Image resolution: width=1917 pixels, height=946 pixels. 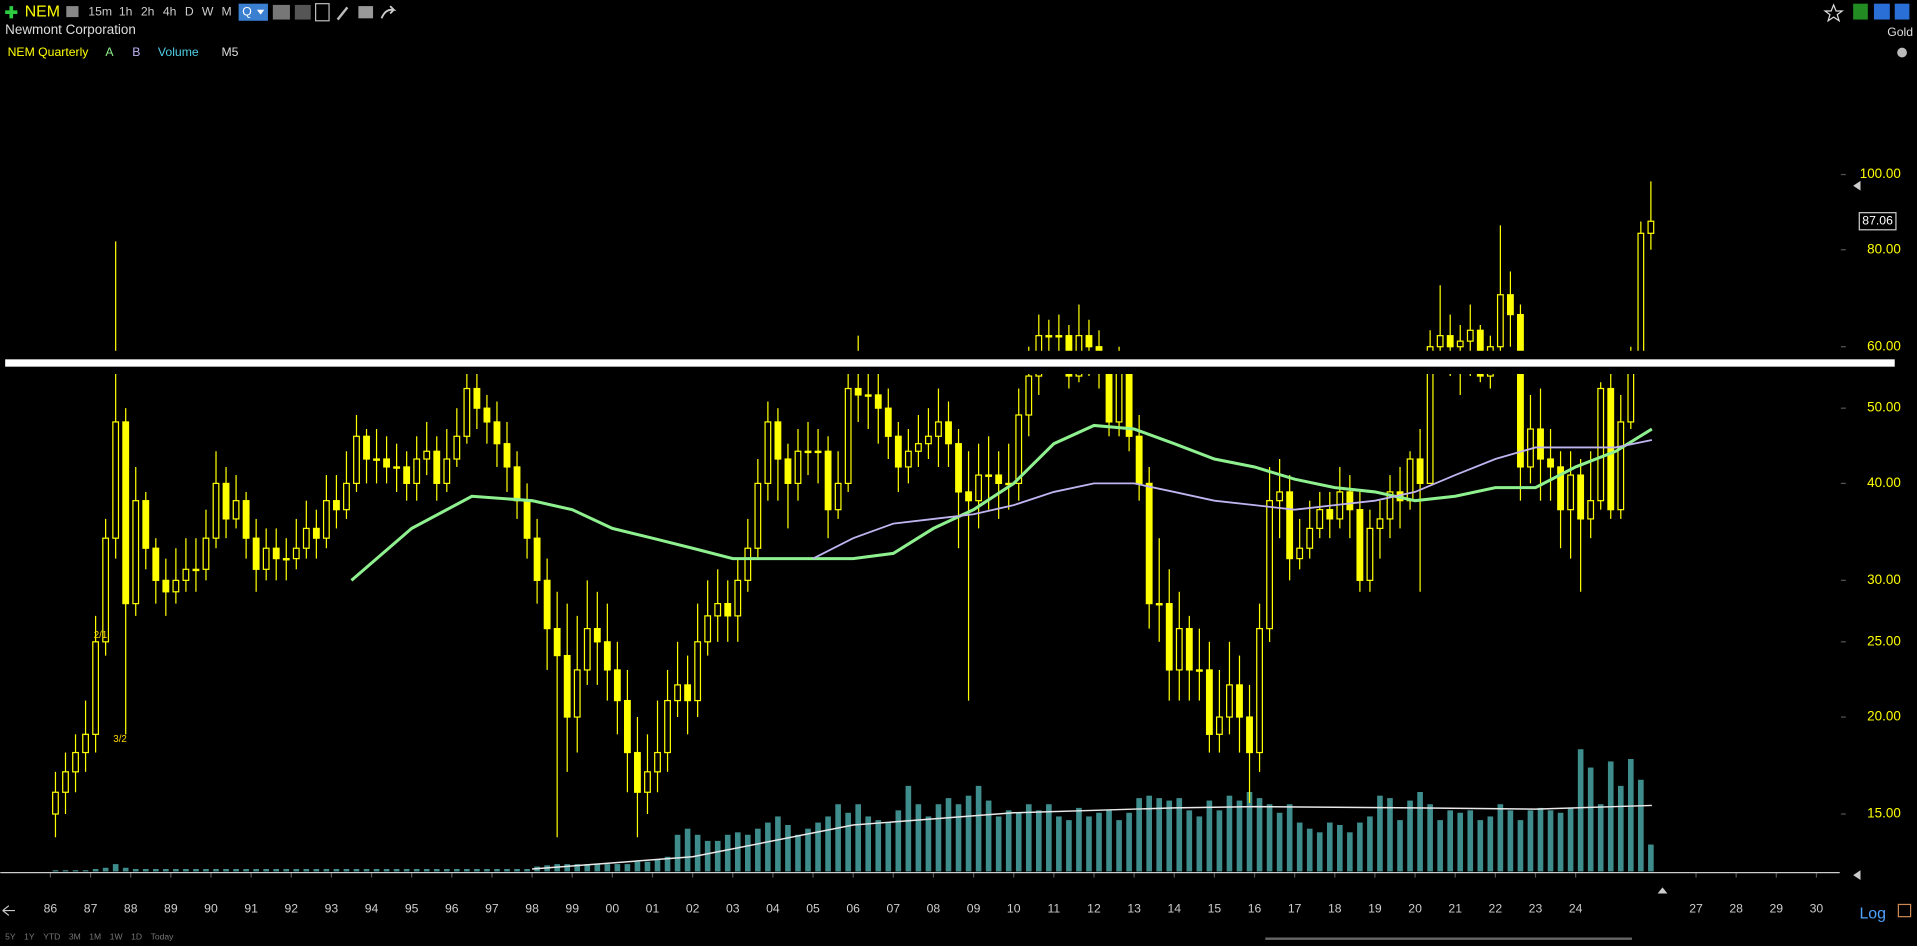 I want to click on legend-item: B, so click(x=136, y=52).